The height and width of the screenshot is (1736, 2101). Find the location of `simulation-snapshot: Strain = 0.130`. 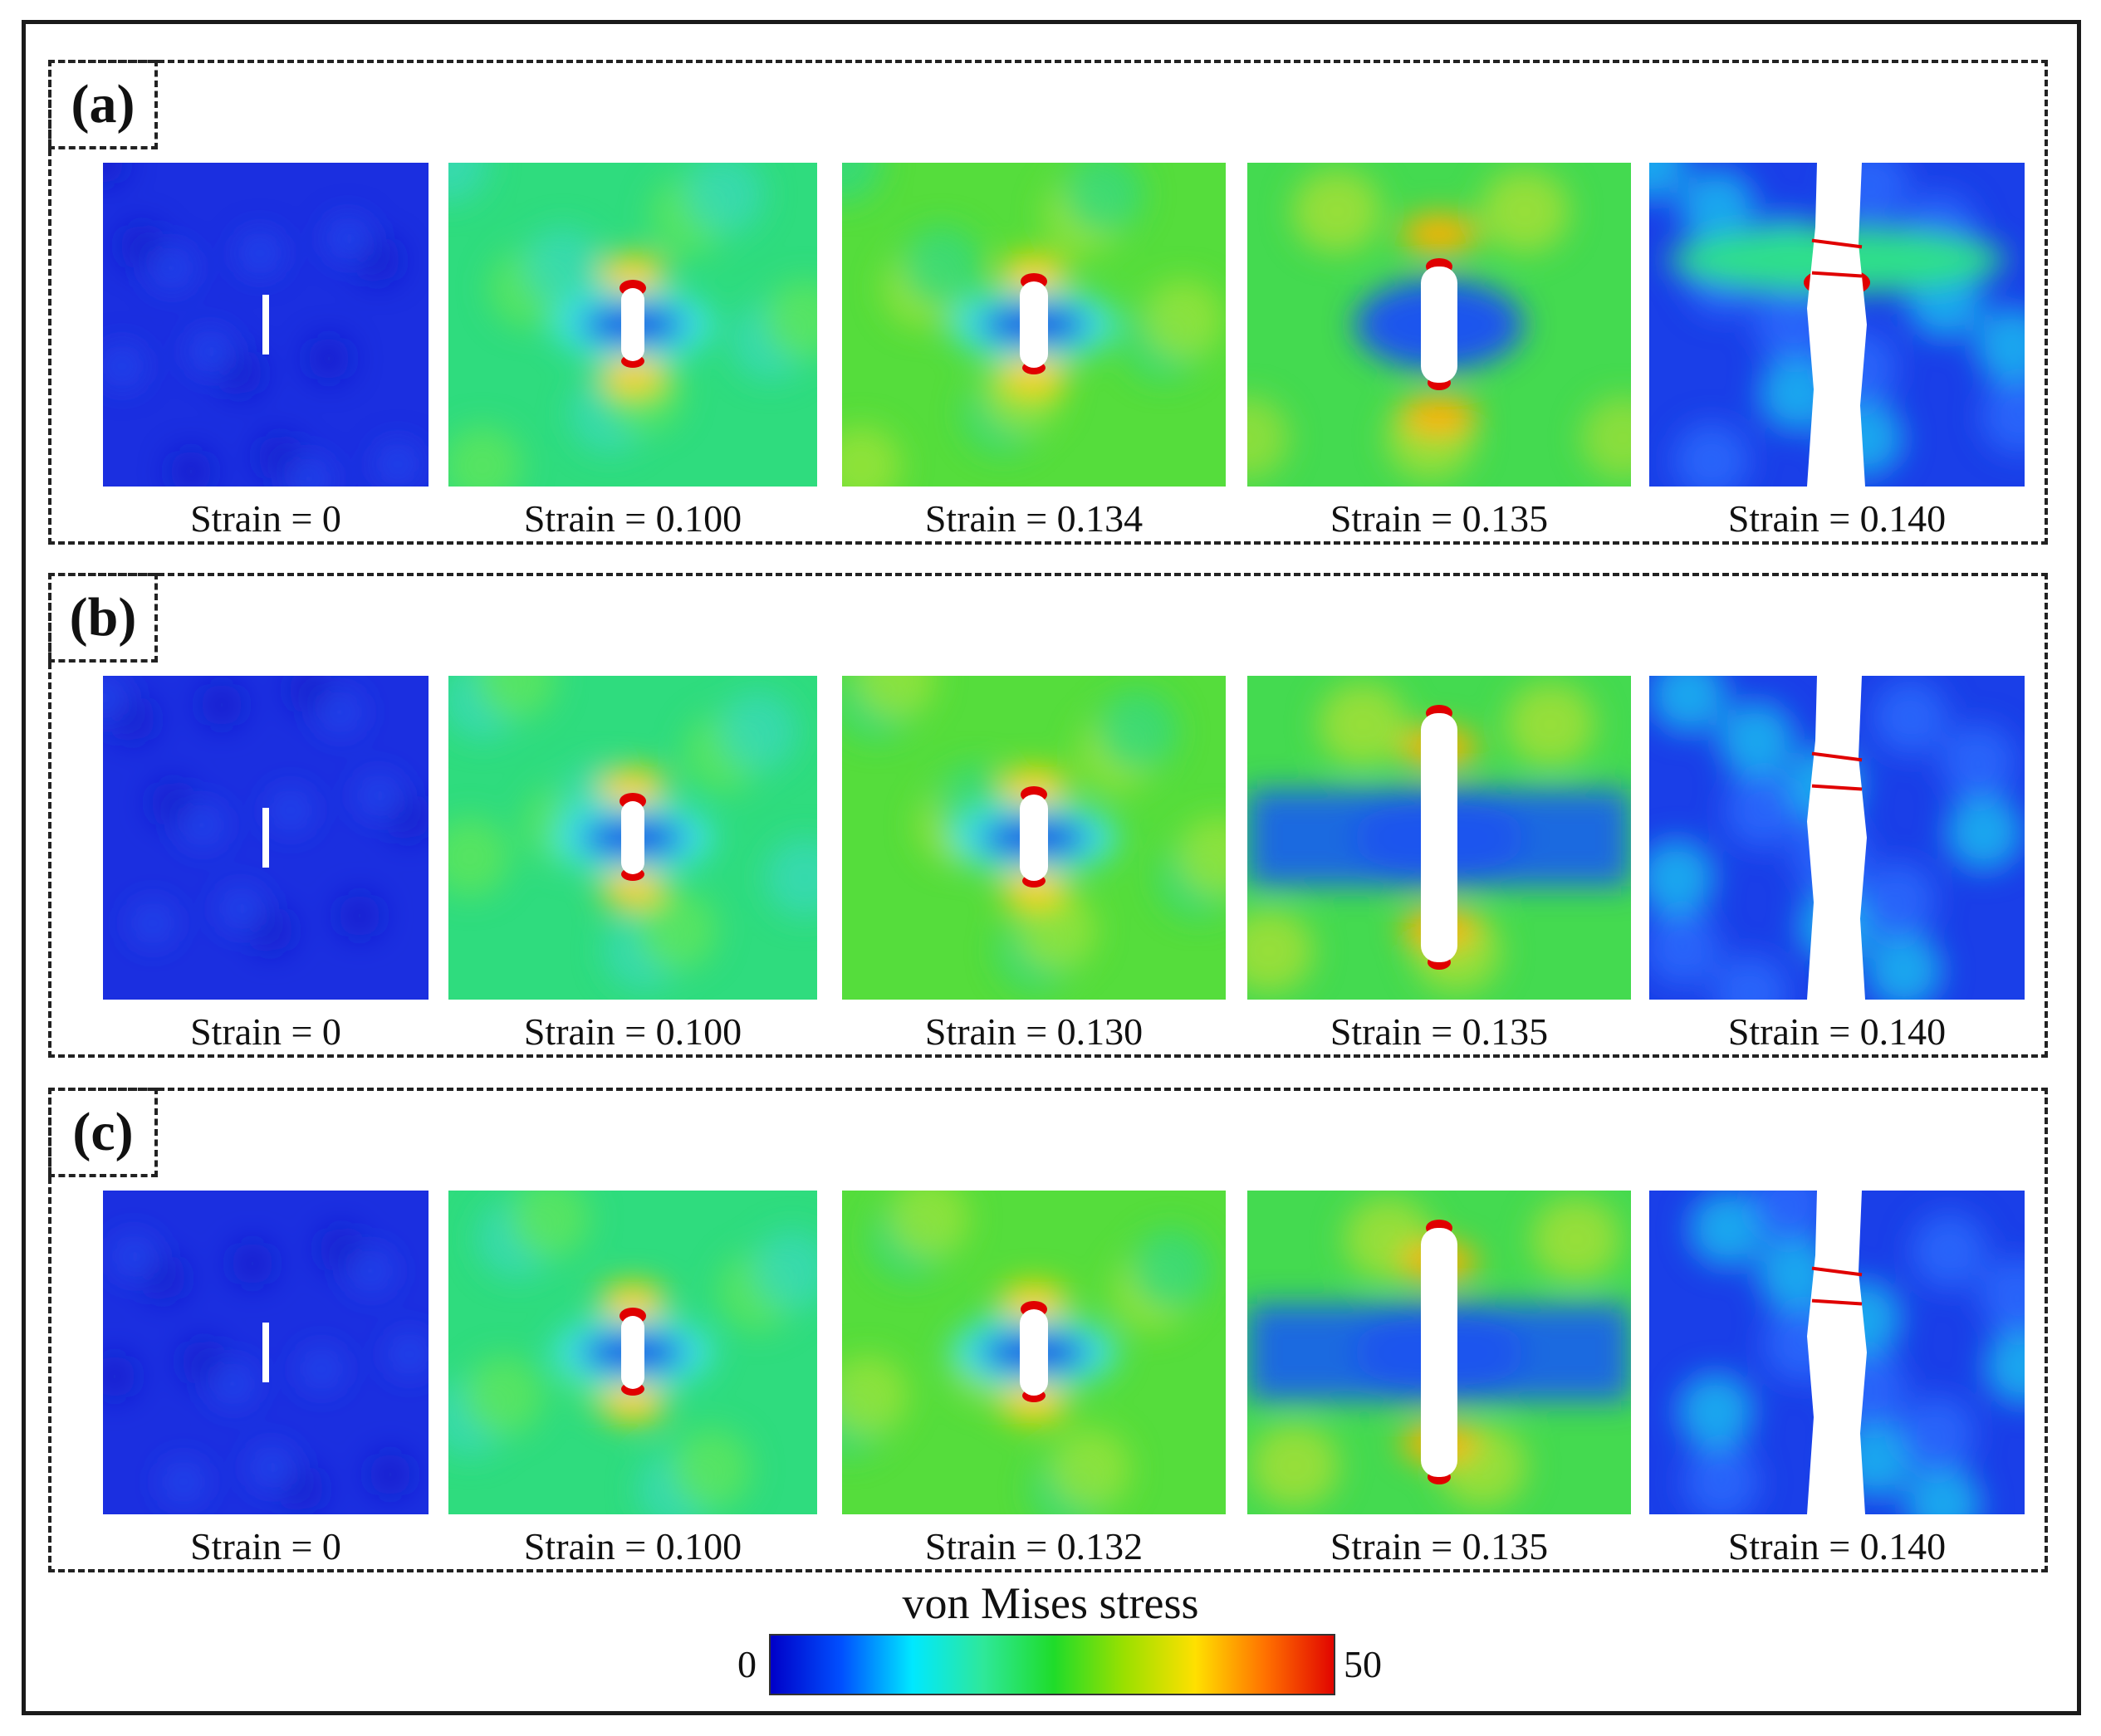

simulation-snapshot: Strain = 0.130 is located at coordinates (1034, 864).